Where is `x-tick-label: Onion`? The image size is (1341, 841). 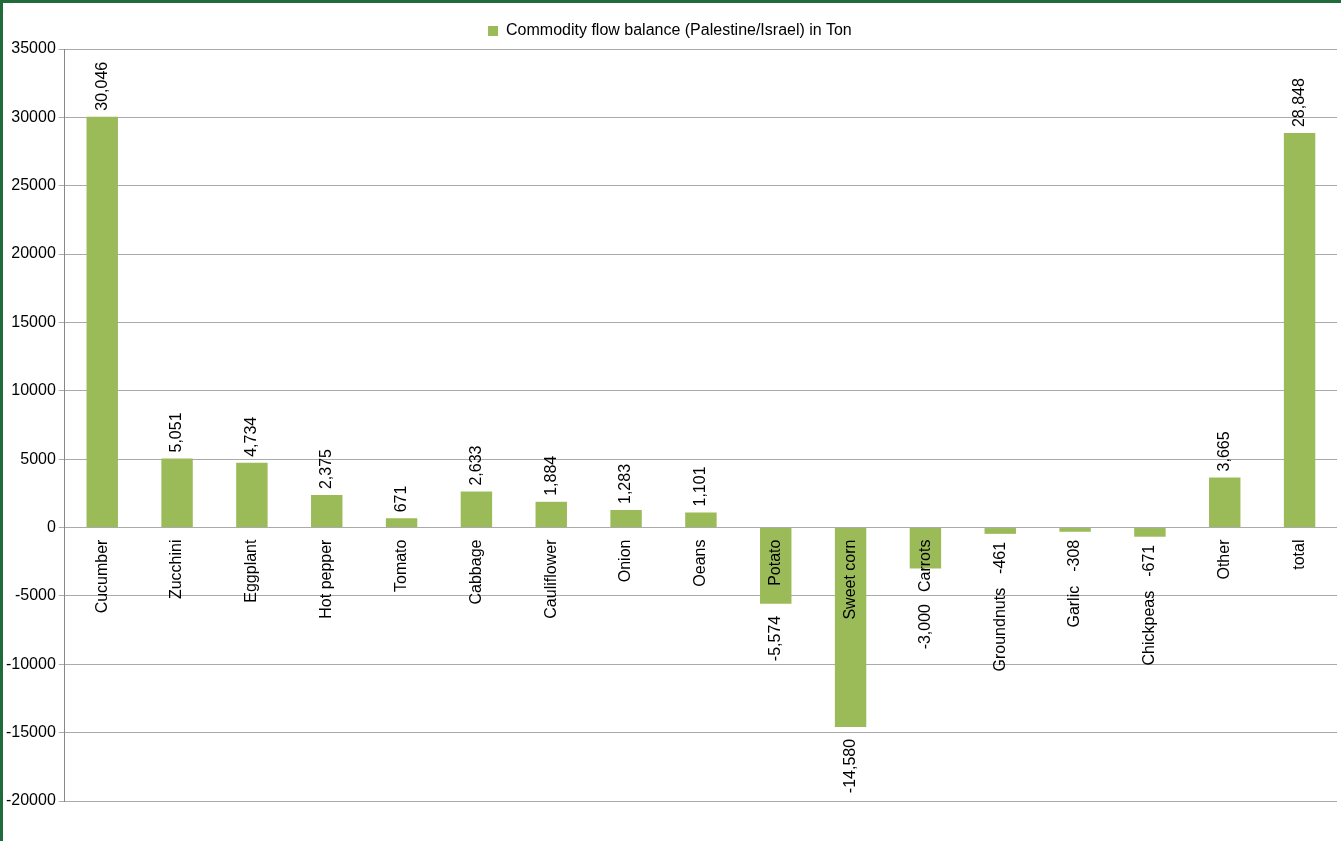 x-tick-label: Onion is located at coordinates (625, 561).